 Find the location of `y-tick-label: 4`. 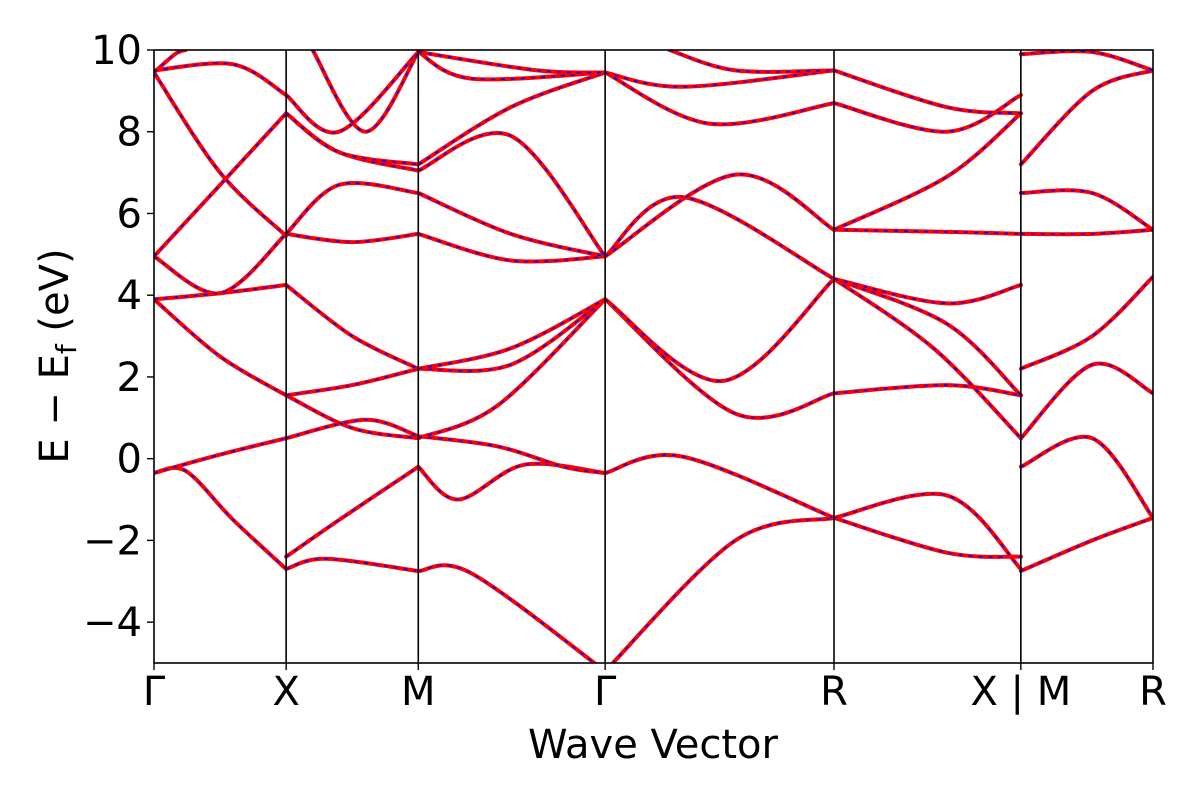

y-tick-label: 4 is located at coordinates (129, 296).